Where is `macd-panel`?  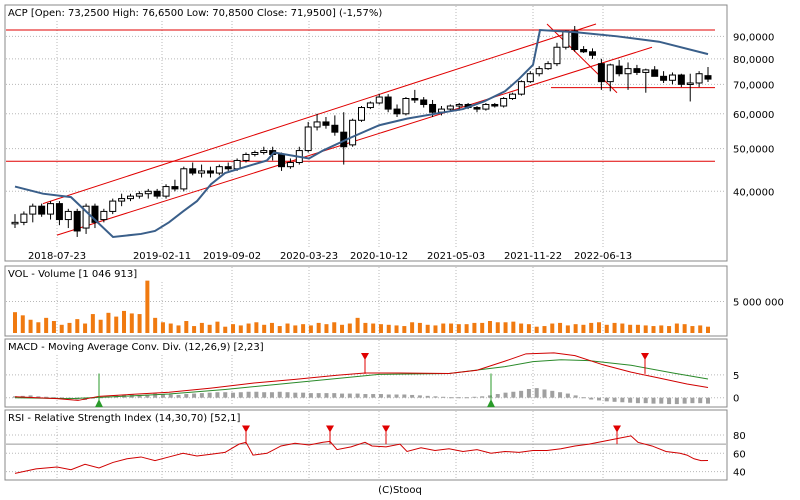 macd-panel is located at coordinates (366, 373).